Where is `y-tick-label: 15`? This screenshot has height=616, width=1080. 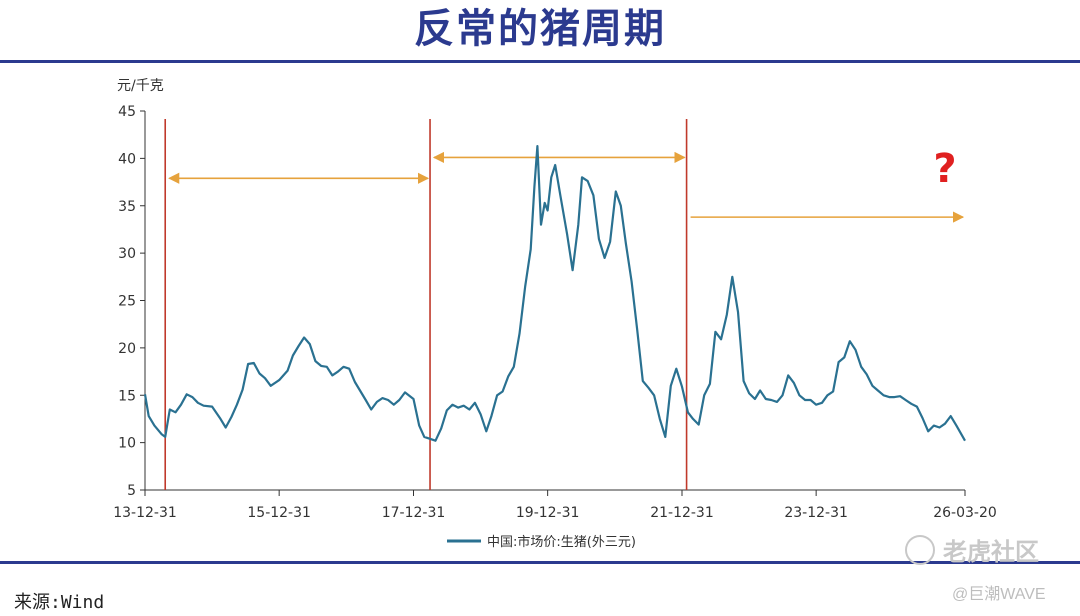 y-tick-label: 15 is located at coordinates (127, 396).